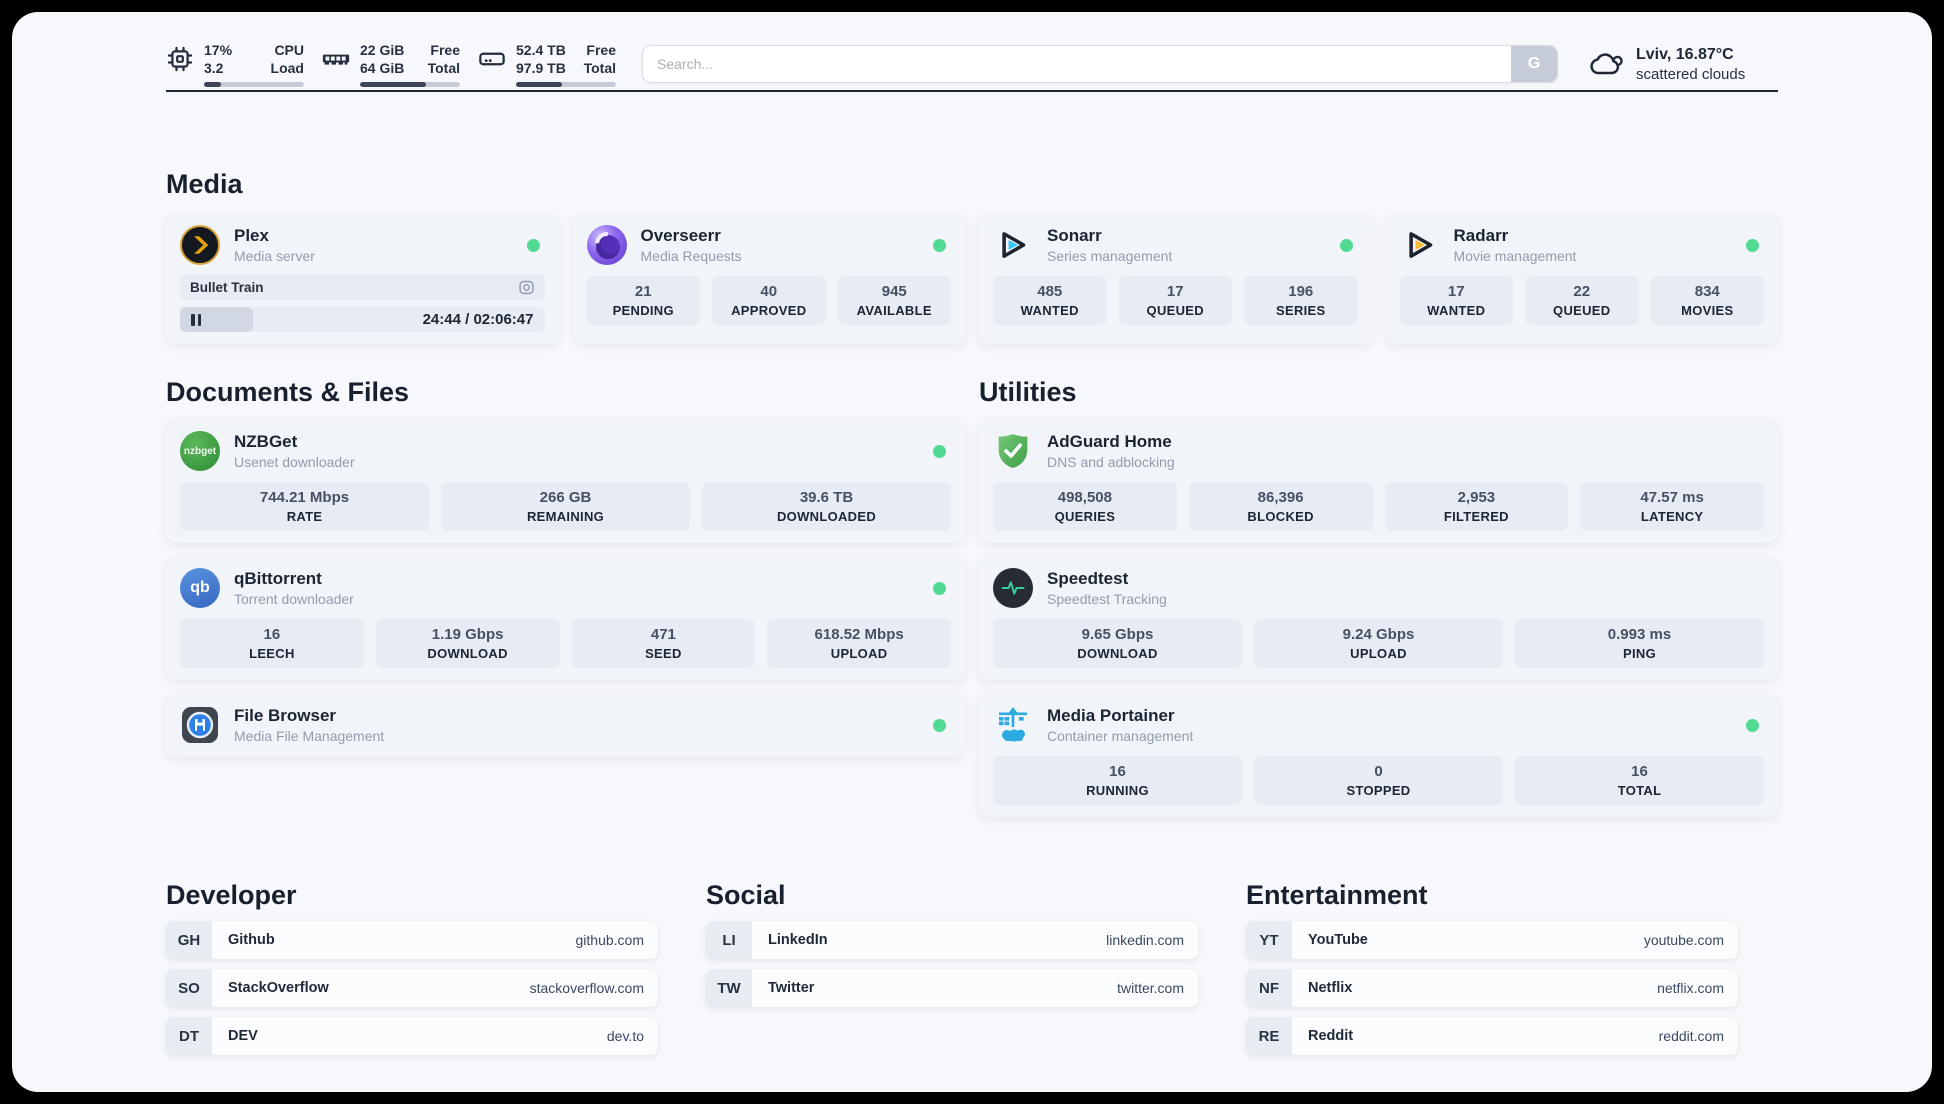  What do you see at coordinates (200, 725) in the screenshot?
I see `filebrowser-icon` at bounding box center [200, 725].